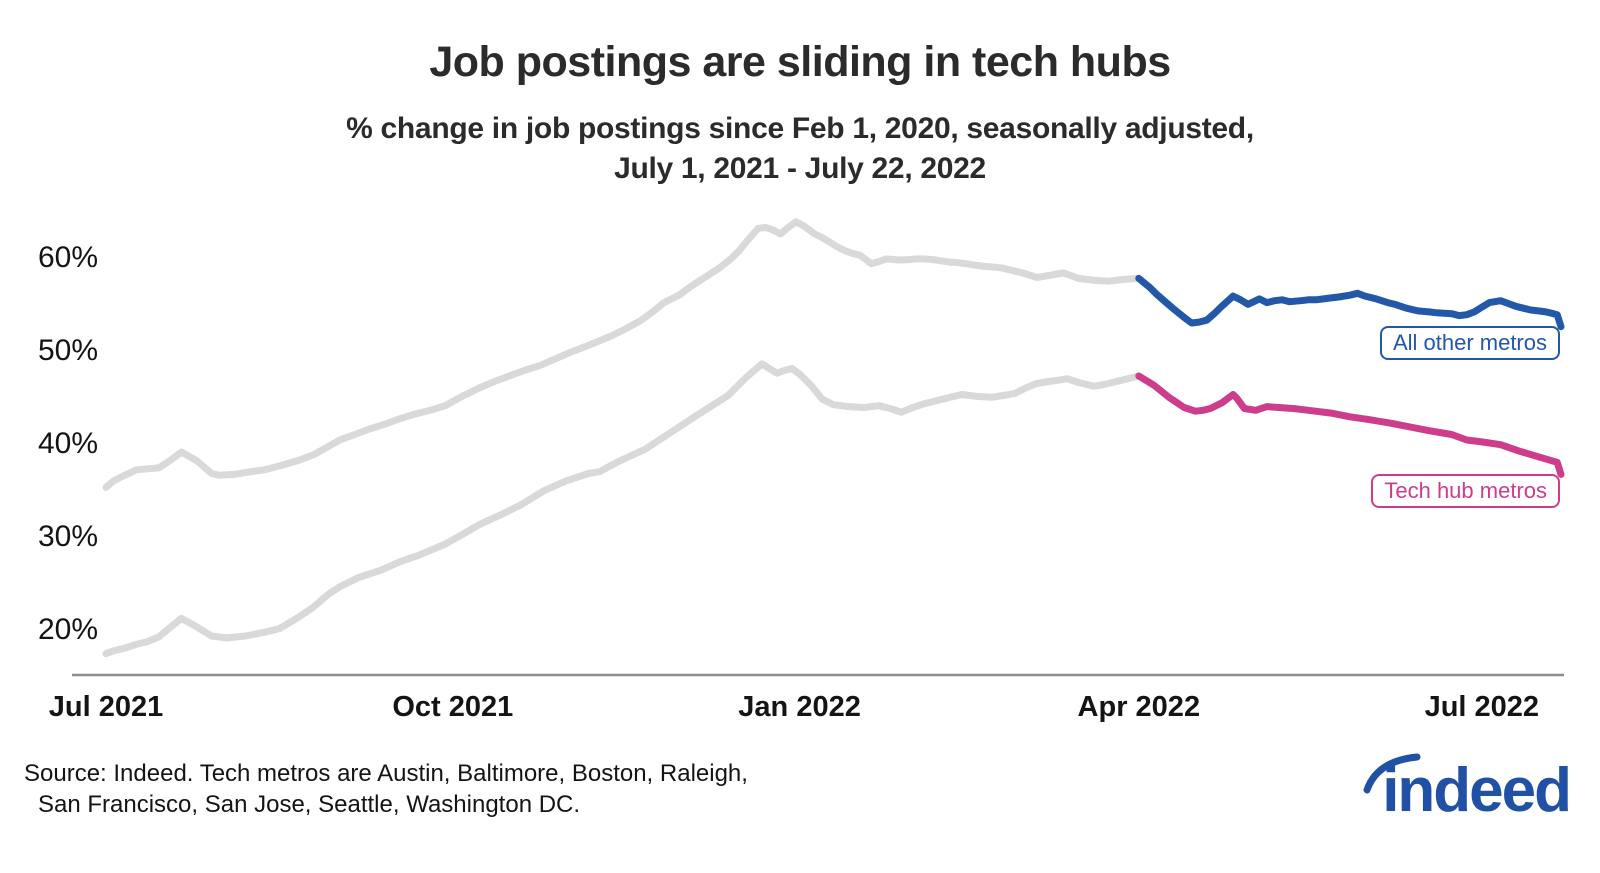  Describe the element at coordinates (1482, 707) in the screenshot. I see `x-tick-label: Jul 2022` at that location.